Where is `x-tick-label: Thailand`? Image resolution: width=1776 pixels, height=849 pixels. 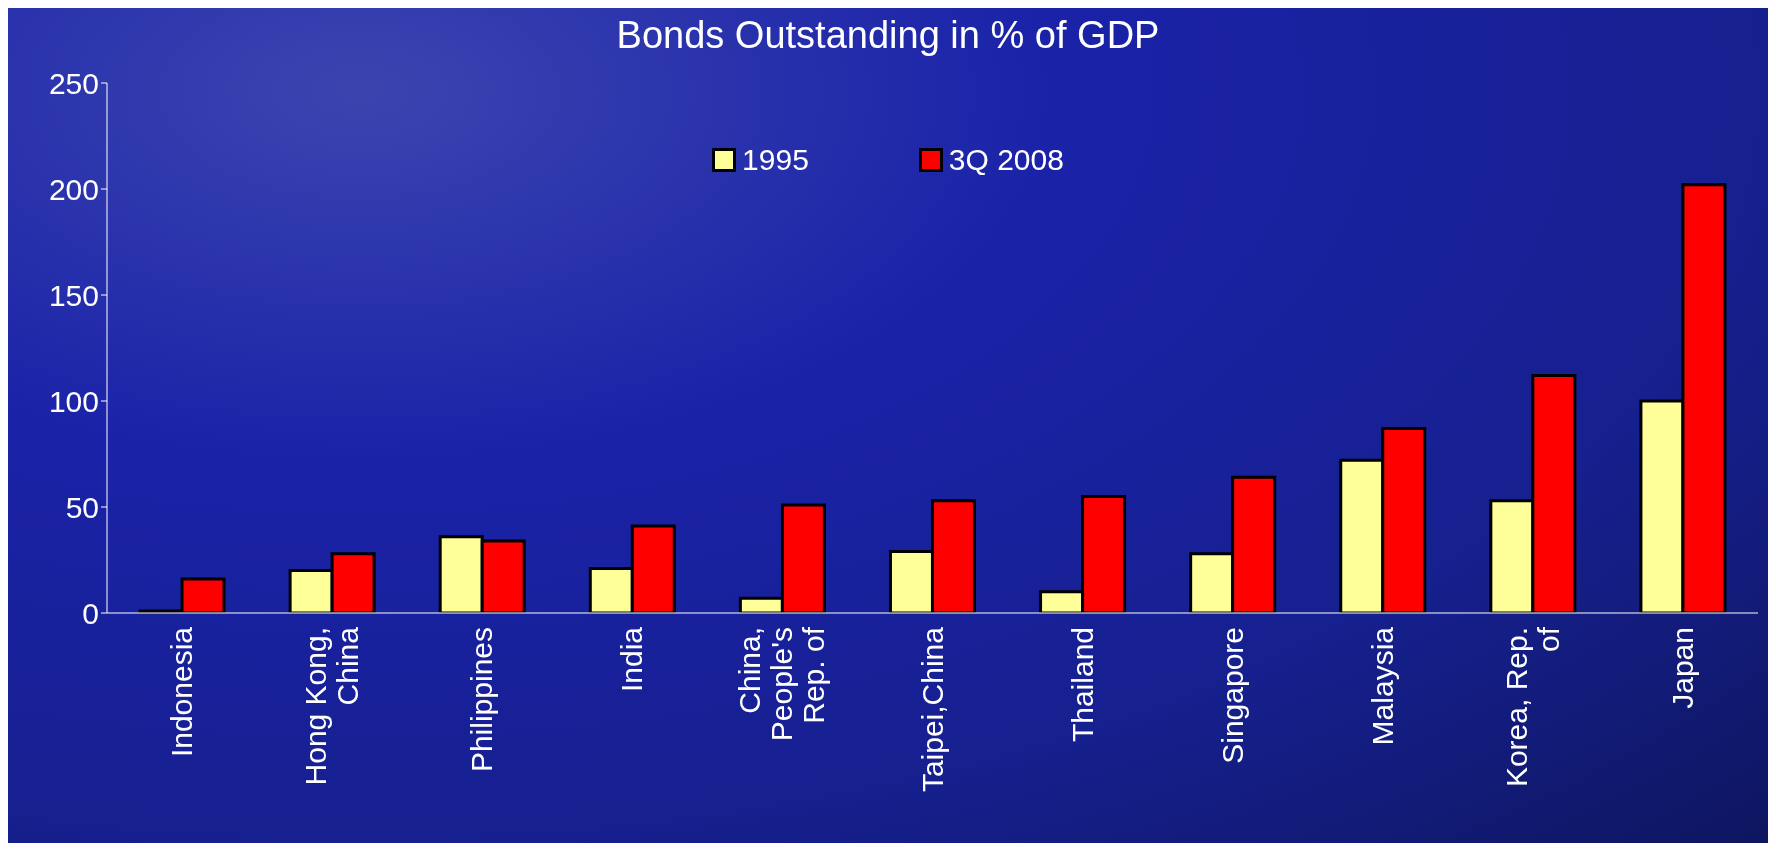
x-tick-label: Thailand is located at coordinates (1082, 685).